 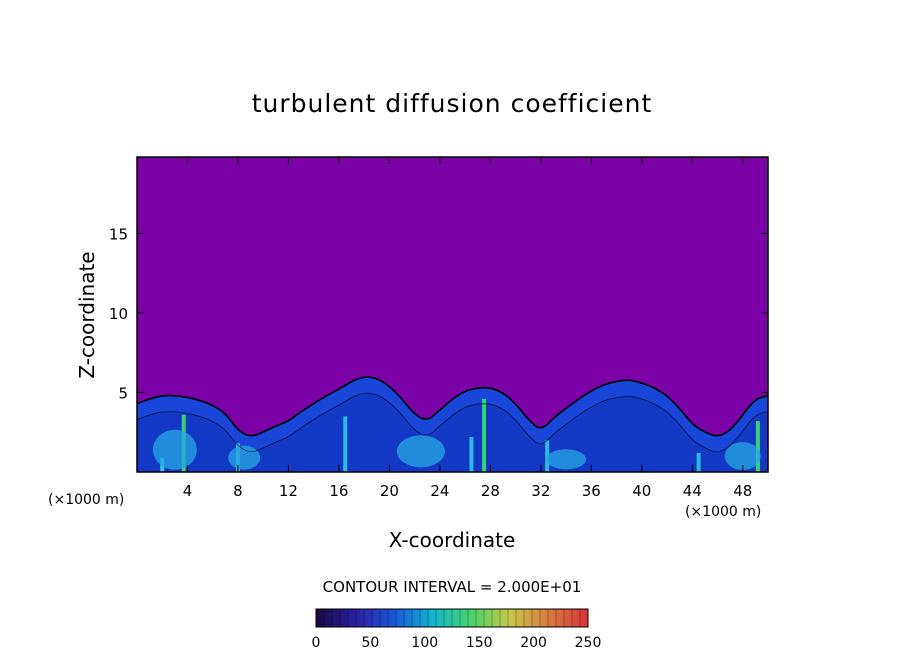 What do you see at coordinates (533, 643) in the screenshot?
I see `colorbar-tick-label-4: 200` at bounding box center [533, 643].